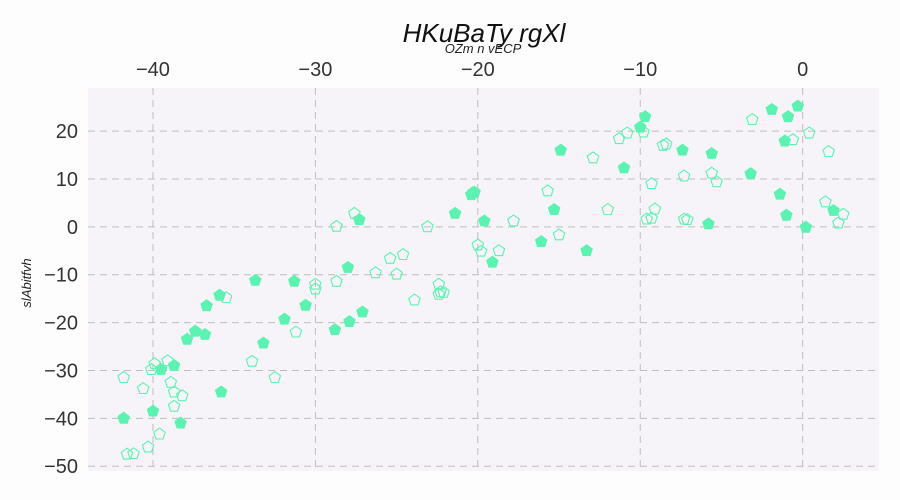  I want to click on x-tick-label: −20, so click(478, 70).